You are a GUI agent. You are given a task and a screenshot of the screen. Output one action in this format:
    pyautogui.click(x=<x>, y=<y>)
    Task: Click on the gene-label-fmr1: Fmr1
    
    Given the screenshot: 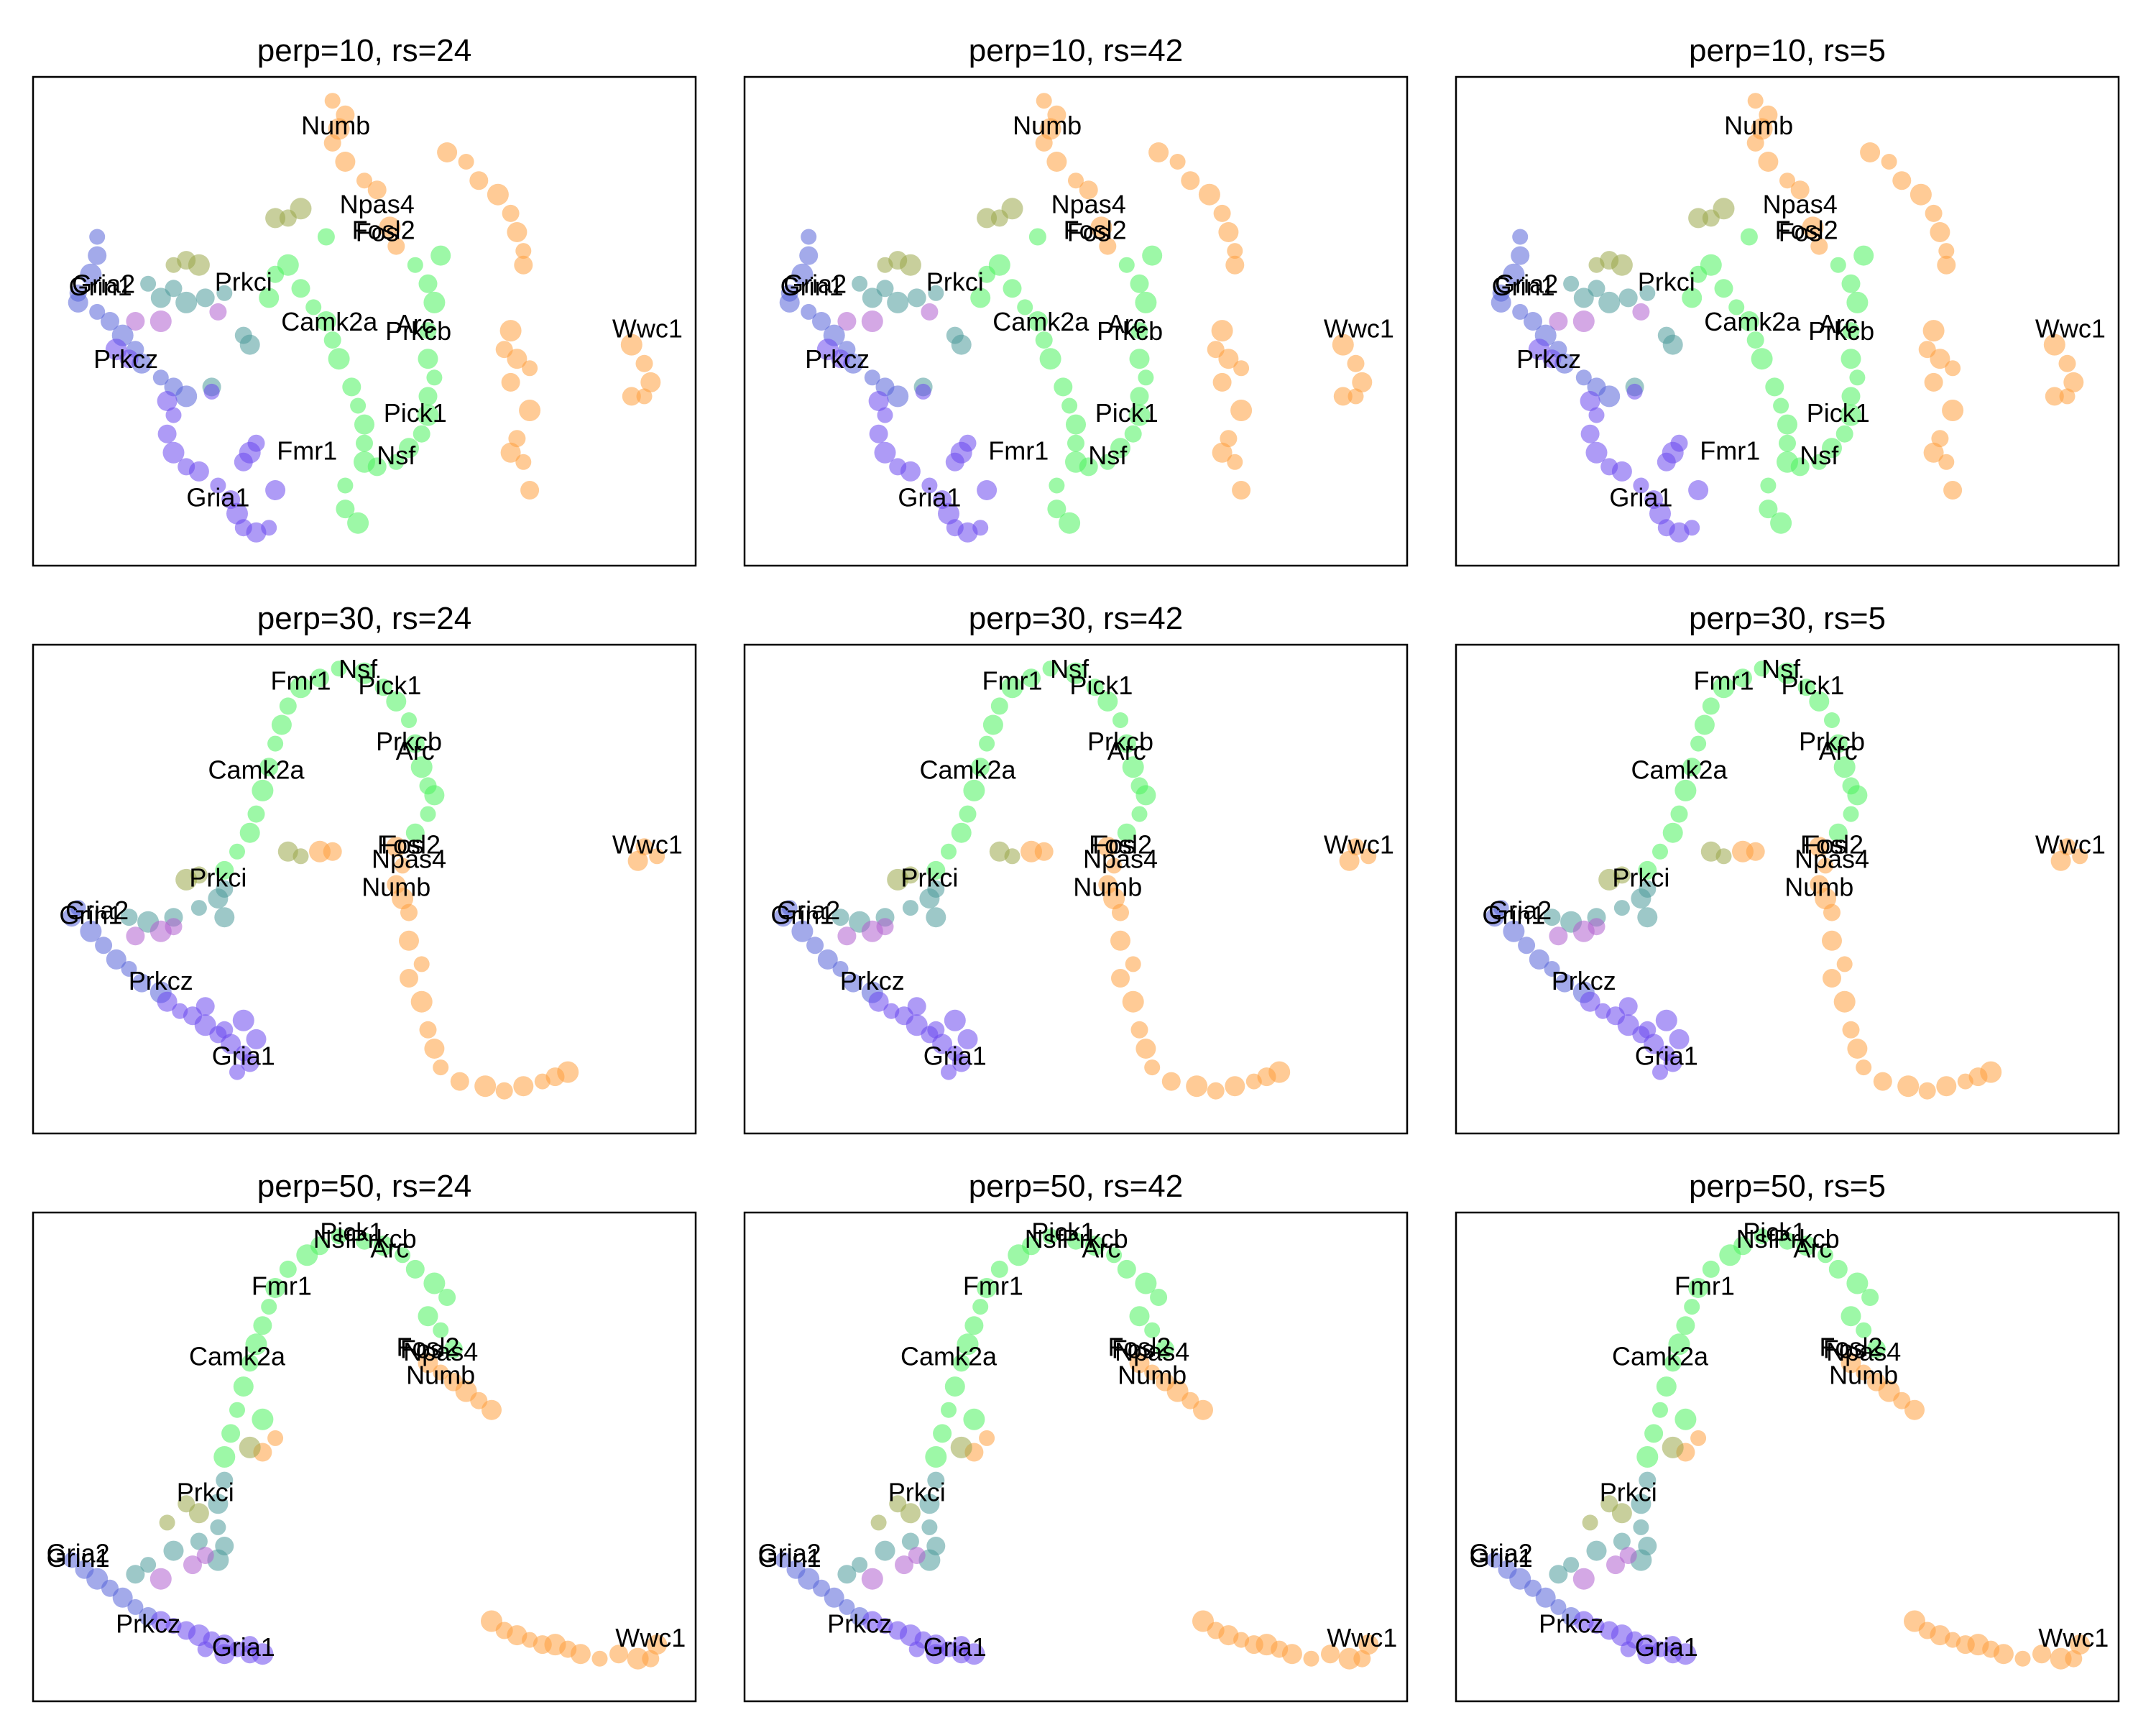 What is the action you would take?
    pyautogui.click(x=1730, y=450)
    